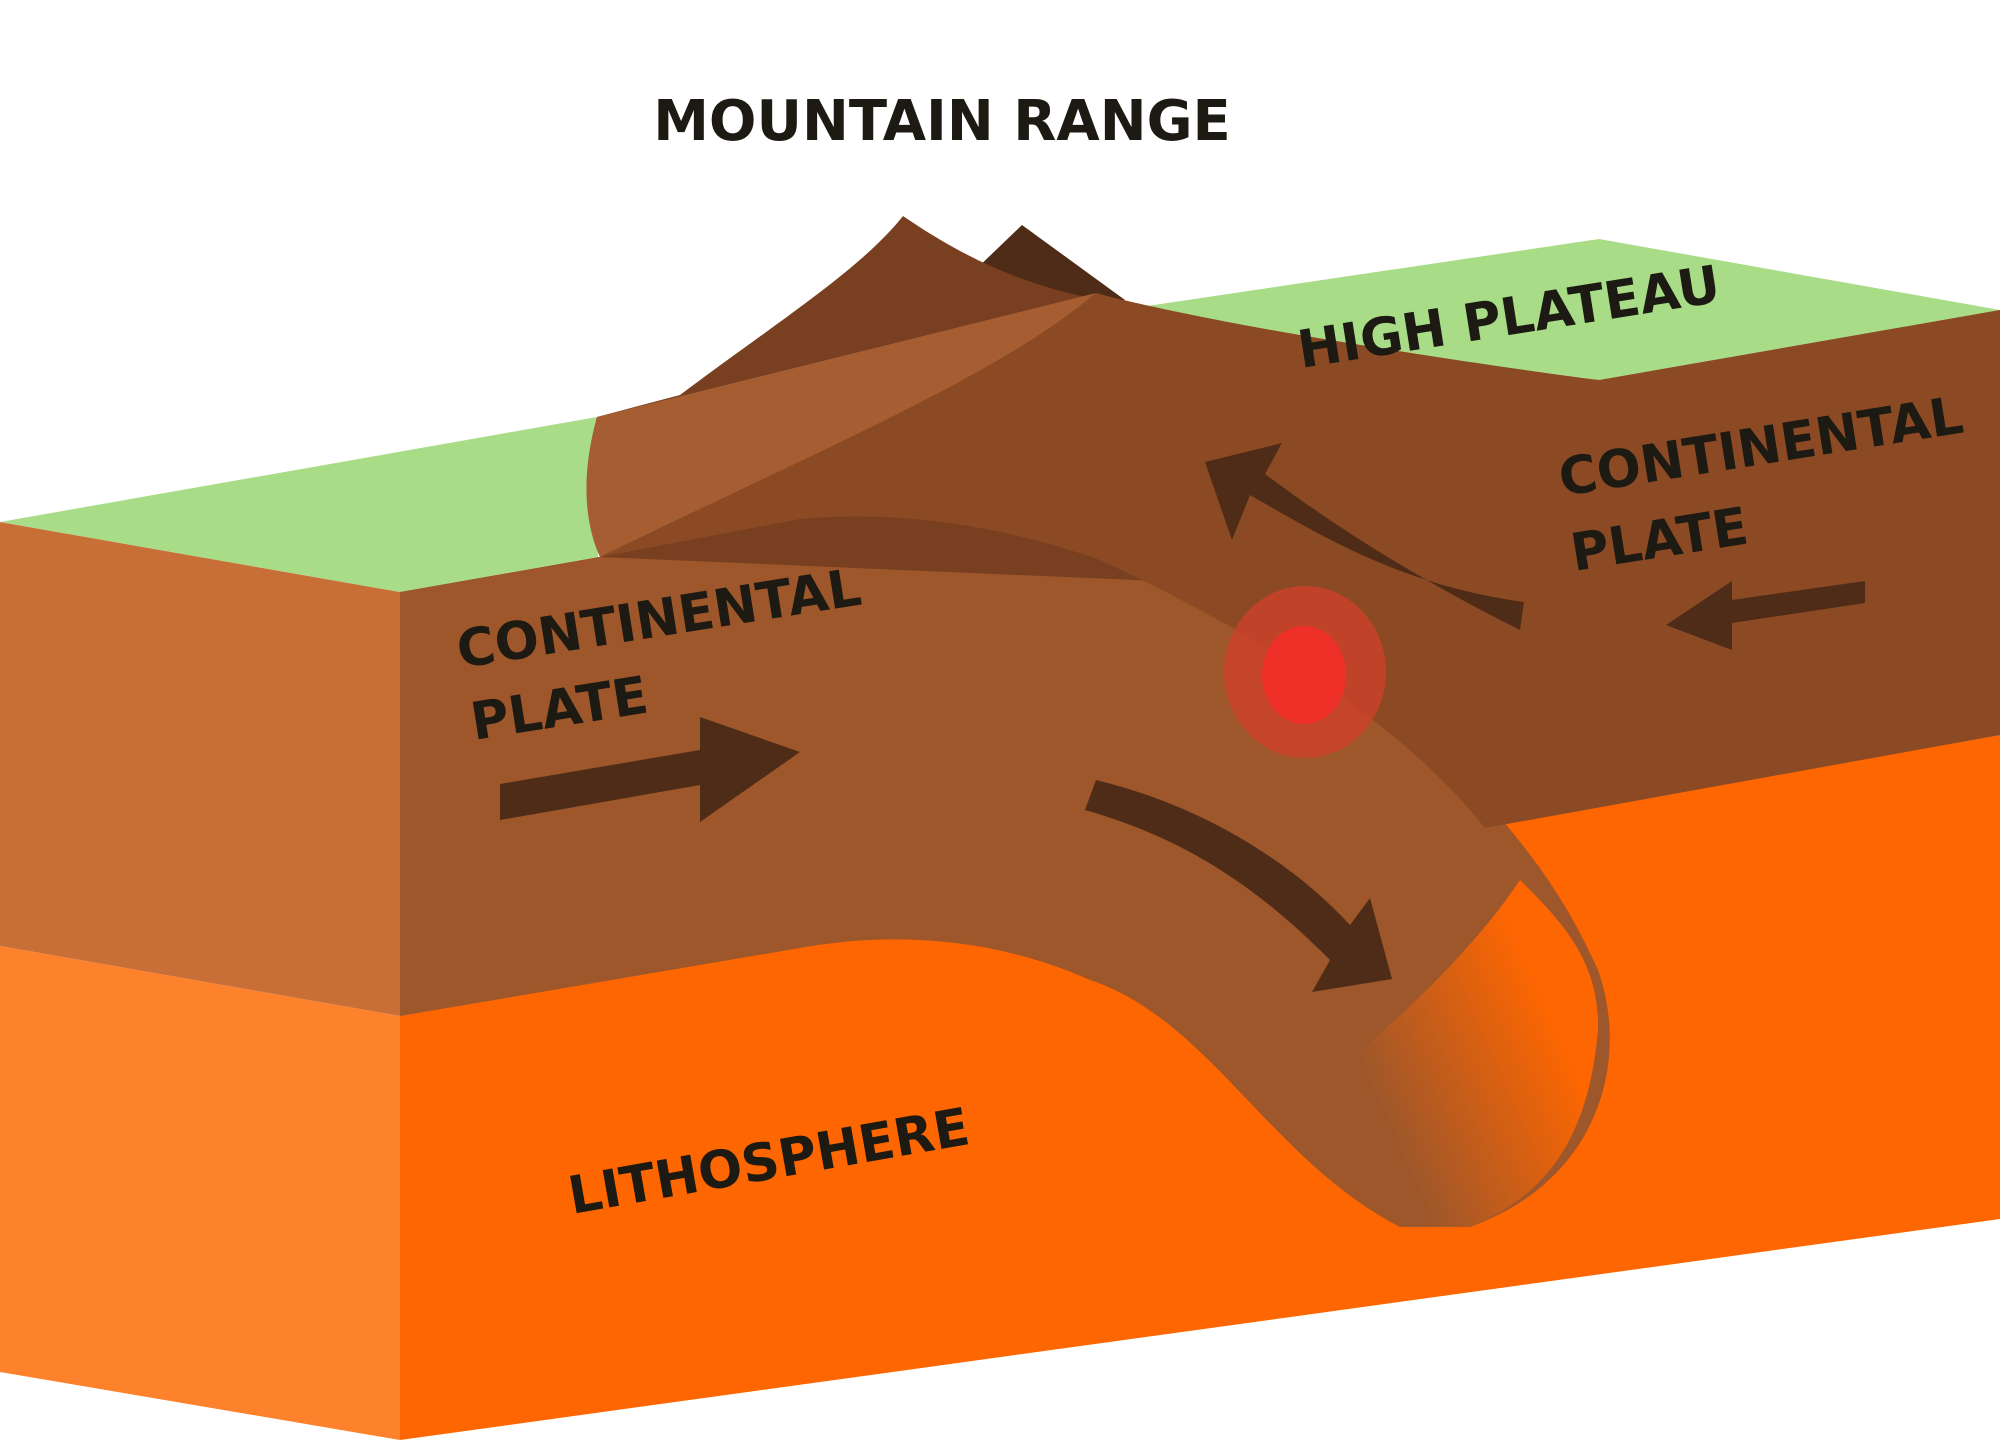 This screenshot has width=2000, height=1440. I want to click on left-plateau-top, so click(299, 504).